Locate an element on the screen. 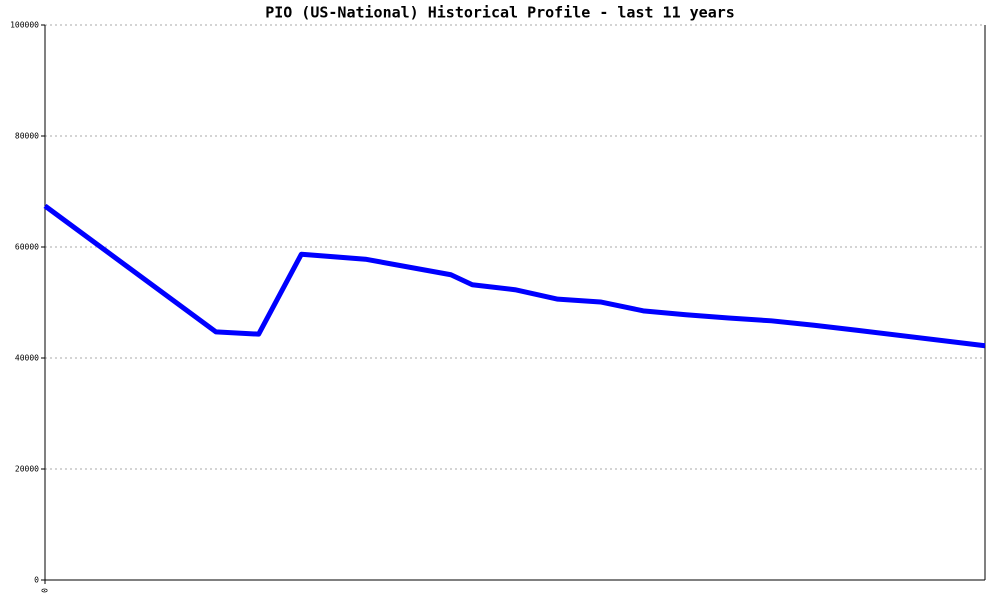  y-tick-label: 0 is located at coordinates (36, 580).